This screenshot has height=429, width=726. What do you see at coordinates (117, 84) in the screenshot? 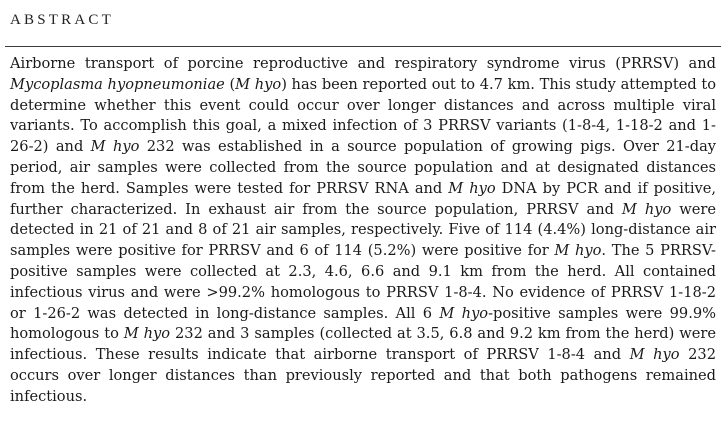
I see `abstract-italic-term: Mycoplasma hyopneumoniae` at bounding box center [117, 84].